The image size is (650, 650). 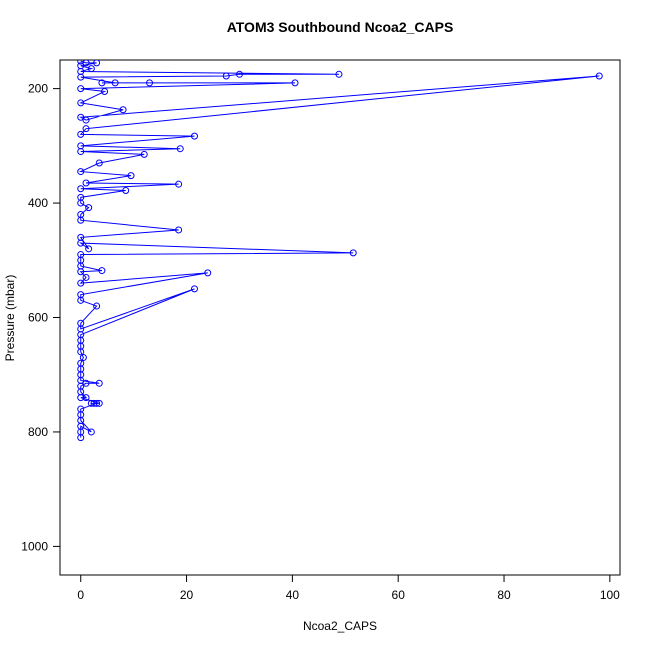 What do you see at coordinates (399, 595) in the screenshot?
I see `x-tick-label: 60` at bounding box center [399, 595].